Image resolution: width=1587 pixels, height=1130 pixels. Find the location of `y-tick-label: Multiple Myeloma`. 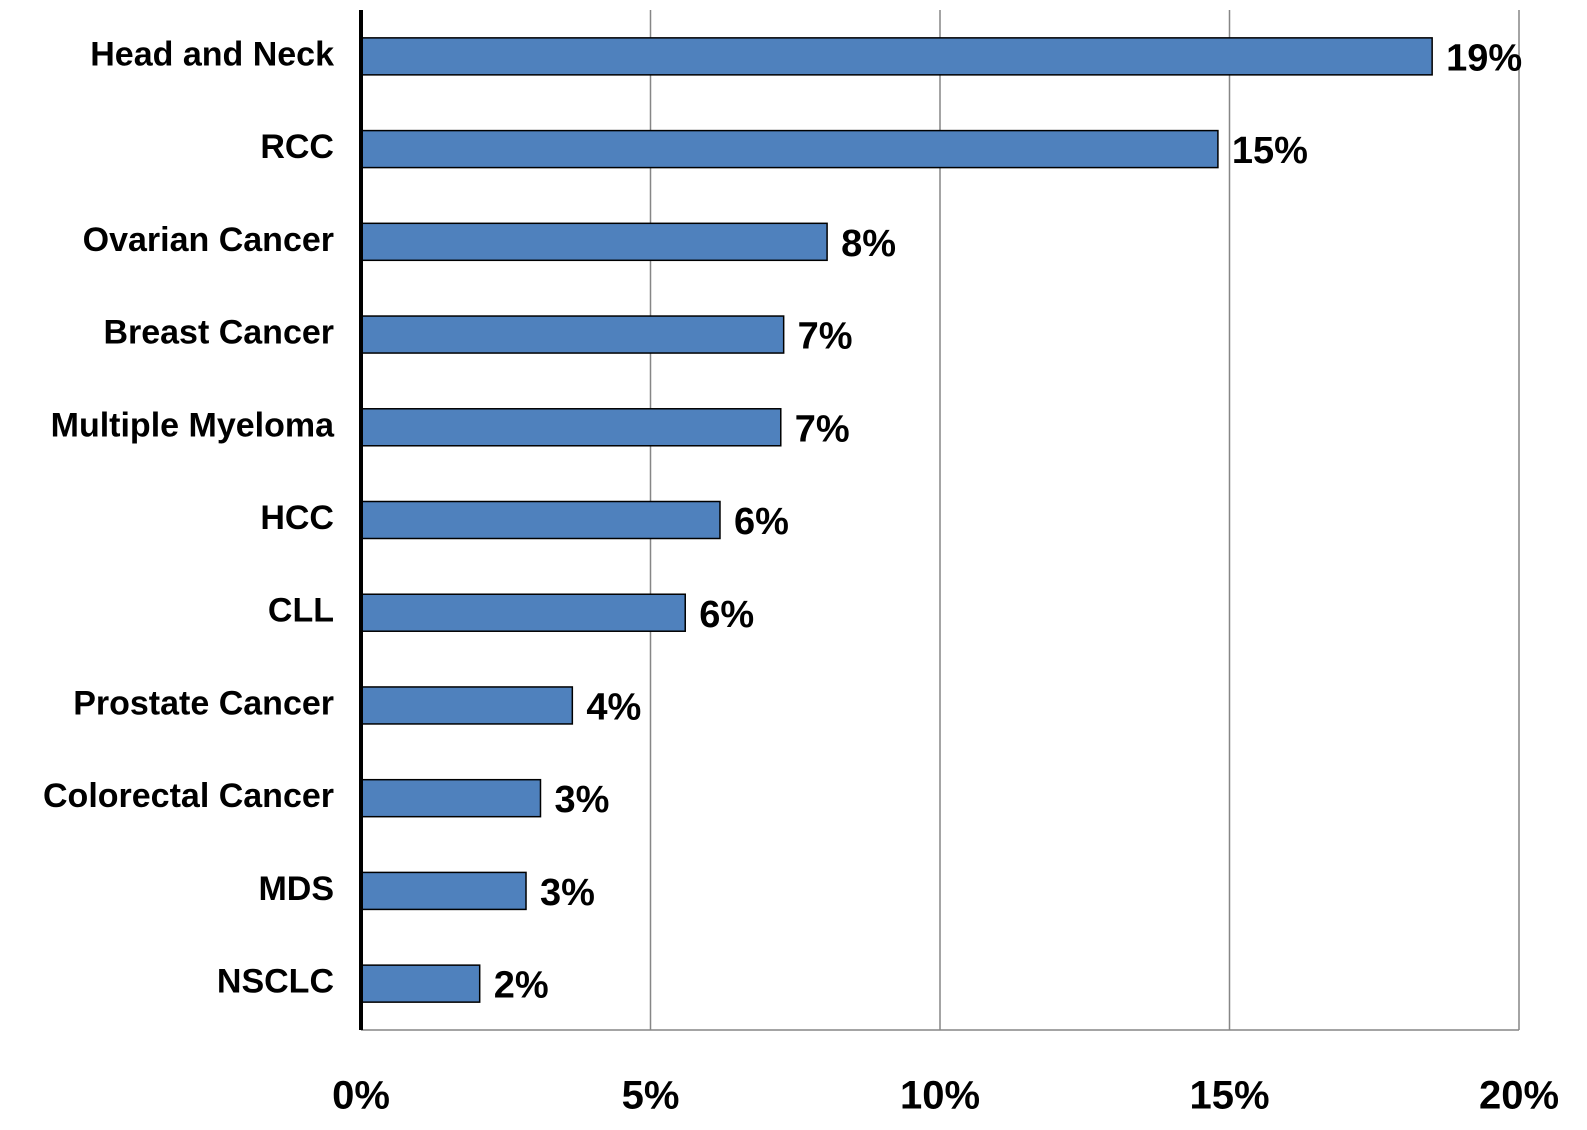

y-tick-label: Multiple Myeloma is located at coordinates (193, 425).